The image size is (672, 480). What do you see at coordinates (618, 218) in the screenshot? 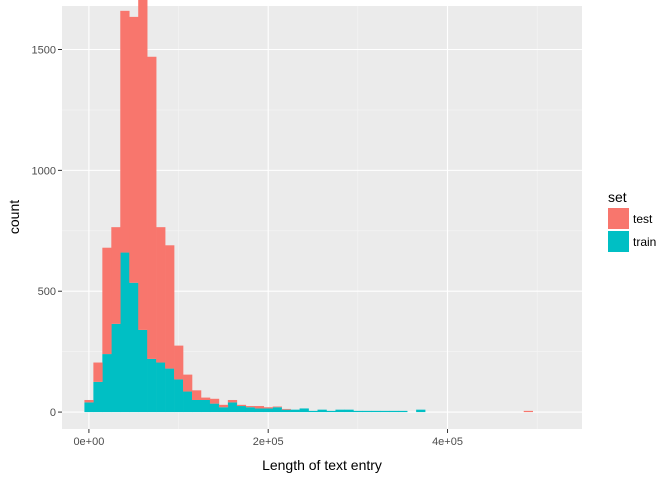
I see `legend-swatch-test` at bounding box center [618, 218].